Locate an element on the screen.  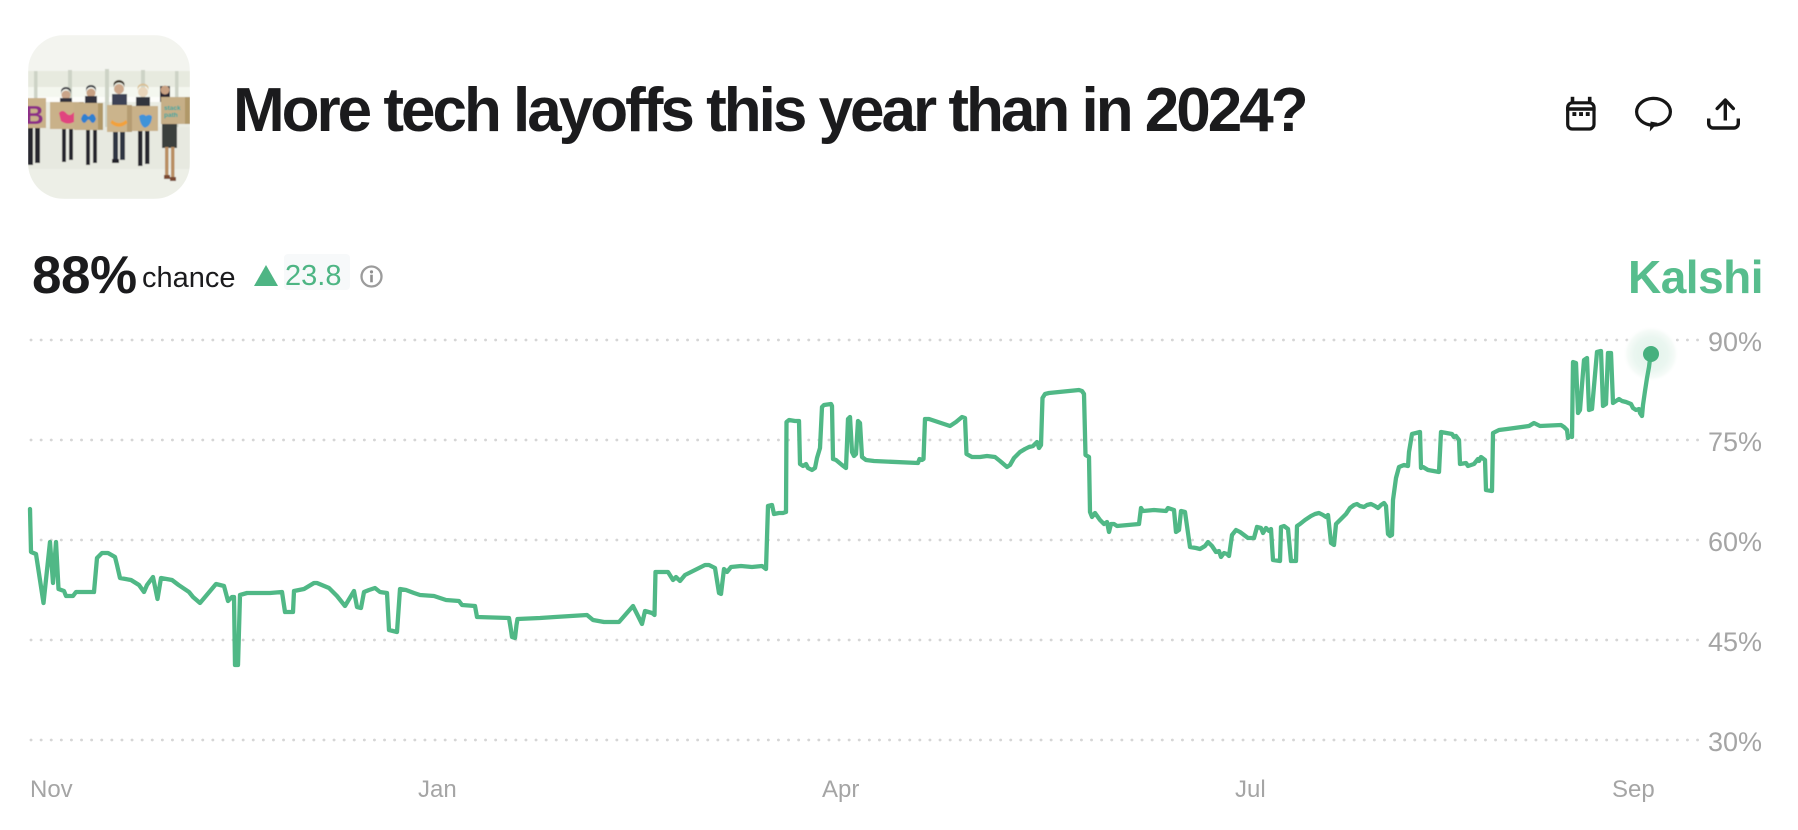
svg-text: Jan is located at coordinates (437, 789).